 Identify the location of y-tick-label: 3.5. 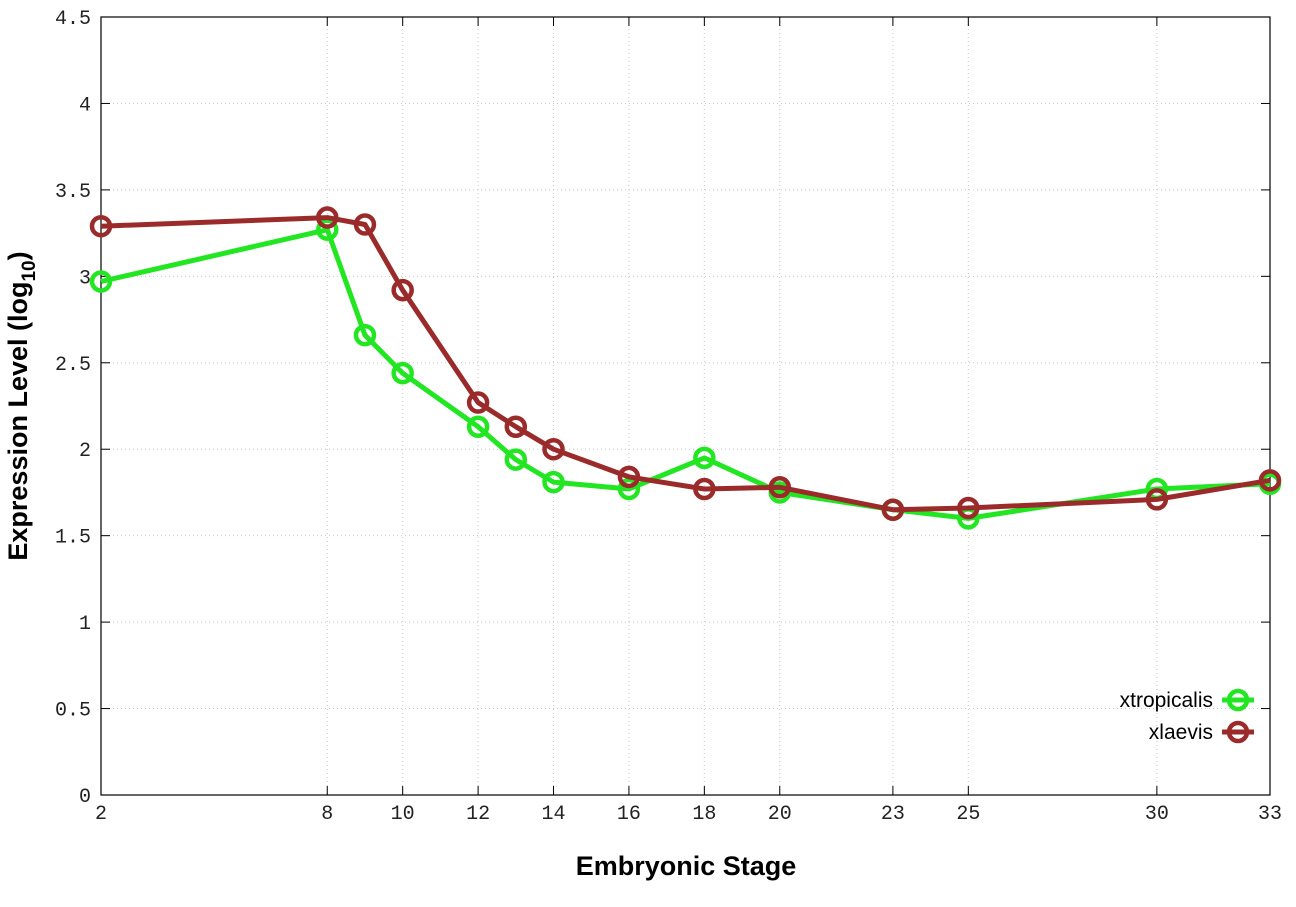
(73, 192).